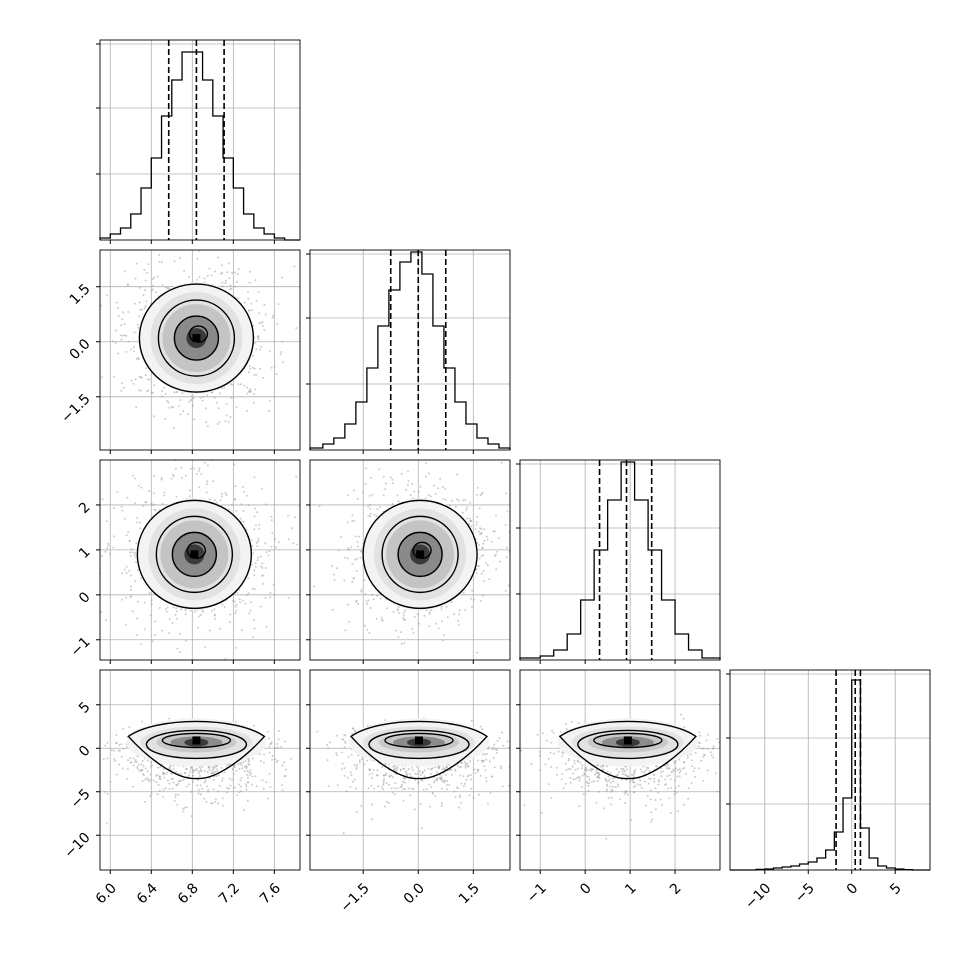 The width and height of the screenshot is (970, 970). I want to click on x-tick-label: 0.0, so click(414, 893).